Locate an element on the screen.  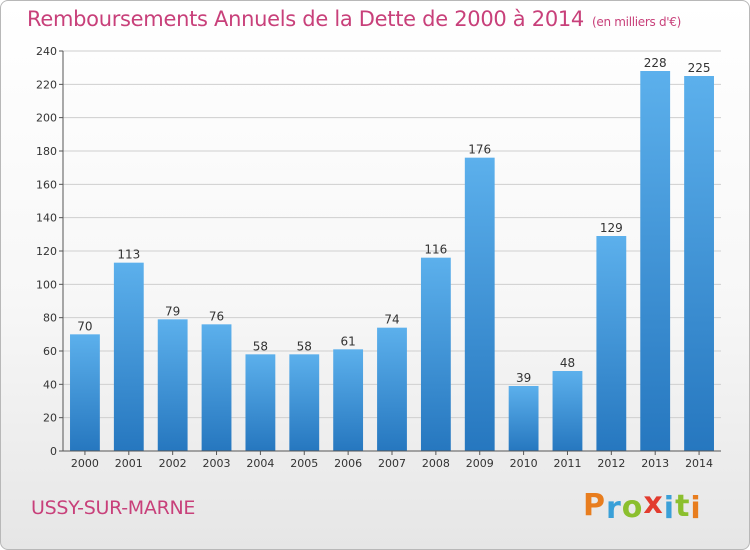
logo-letter: x is located at coordinates (653, 503).